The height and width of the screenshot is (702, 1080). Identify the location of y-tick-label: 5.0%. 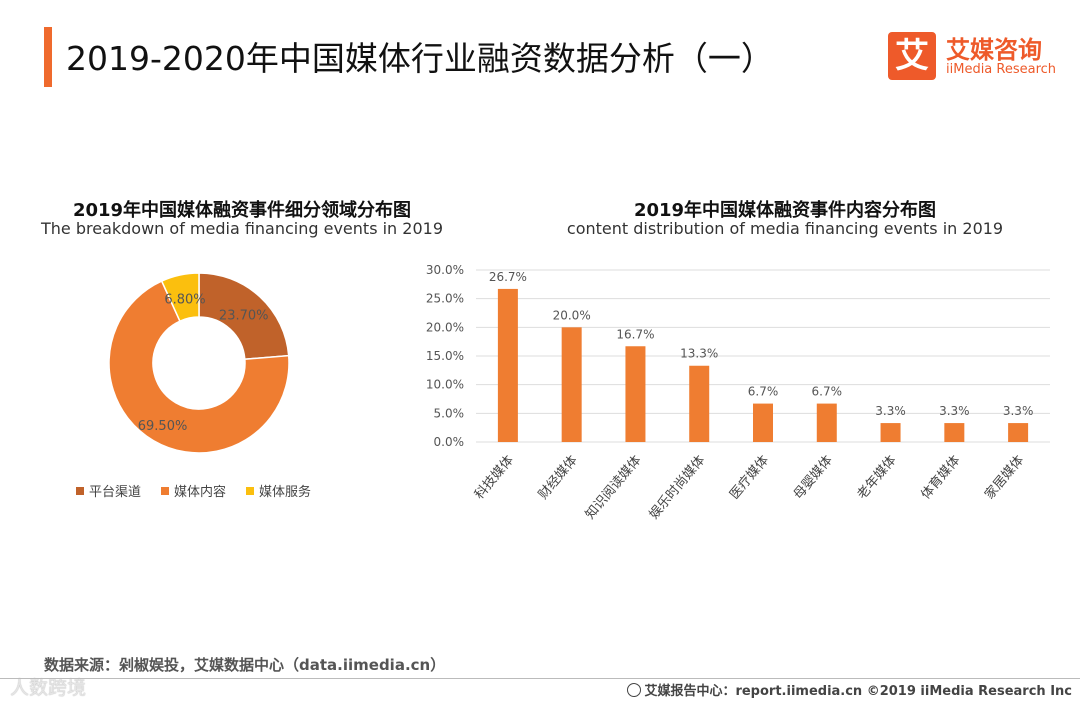
(449, 413).